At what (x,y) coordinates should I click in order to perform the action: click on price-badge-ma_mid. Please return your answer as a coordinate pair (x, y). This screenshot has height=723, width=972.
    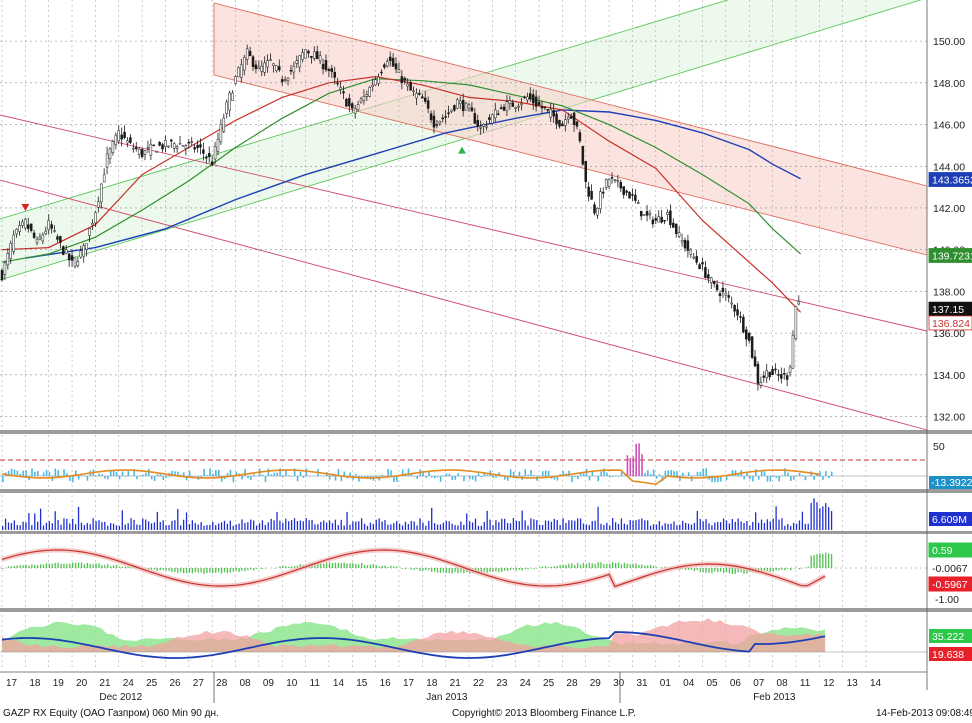
    Looking at the image, I should click on (950, 255).